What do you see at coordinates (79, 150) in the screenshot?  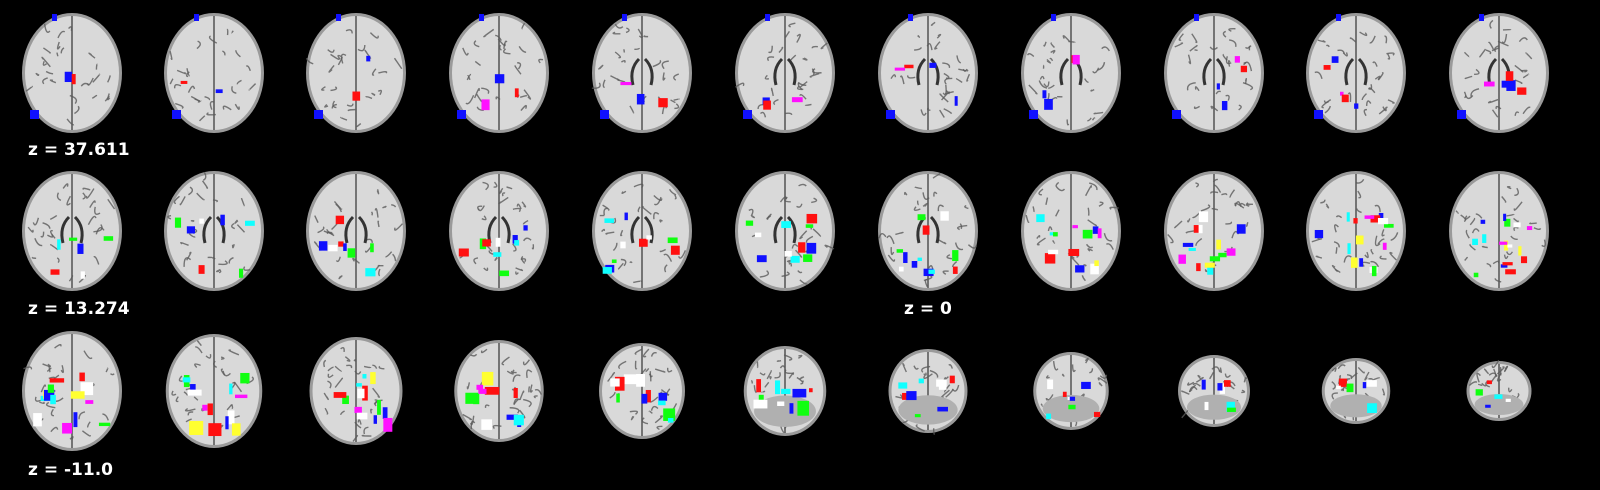 I see `z-label-row-1: z = 37.611` at bounding box center [79, 150].